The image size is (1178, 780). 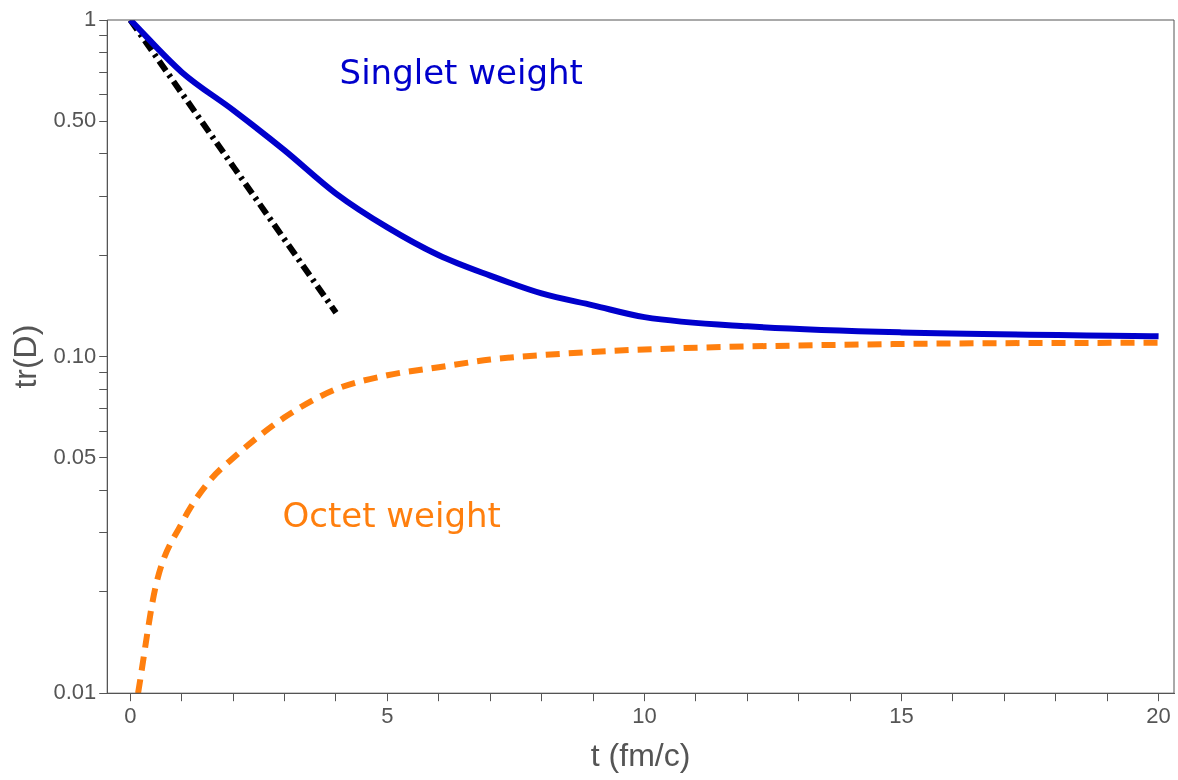 I want to click on x-tick-label: 0, so click(x=130, y=716).